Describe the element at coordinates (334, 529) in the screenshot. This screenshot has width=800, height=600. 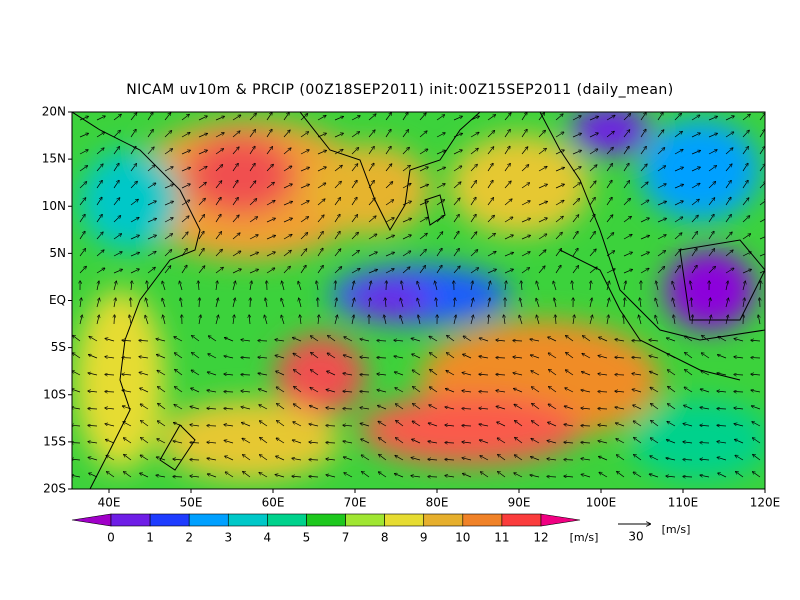
I see `colorbar: 0 1 2 3 4 5 7 8 9 10 11 12 [m/s]` at that location.